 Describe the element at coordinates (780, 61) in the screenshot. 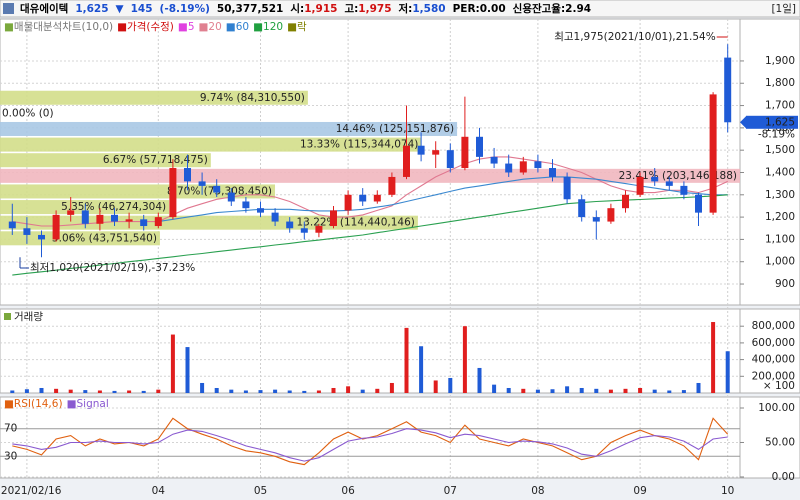

I see `y-tick-label: 1,900` at that location.